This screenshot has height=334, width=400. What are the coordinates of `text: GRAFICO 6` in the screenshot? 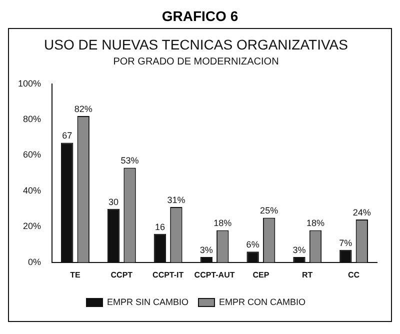 It's located at (200, 16).